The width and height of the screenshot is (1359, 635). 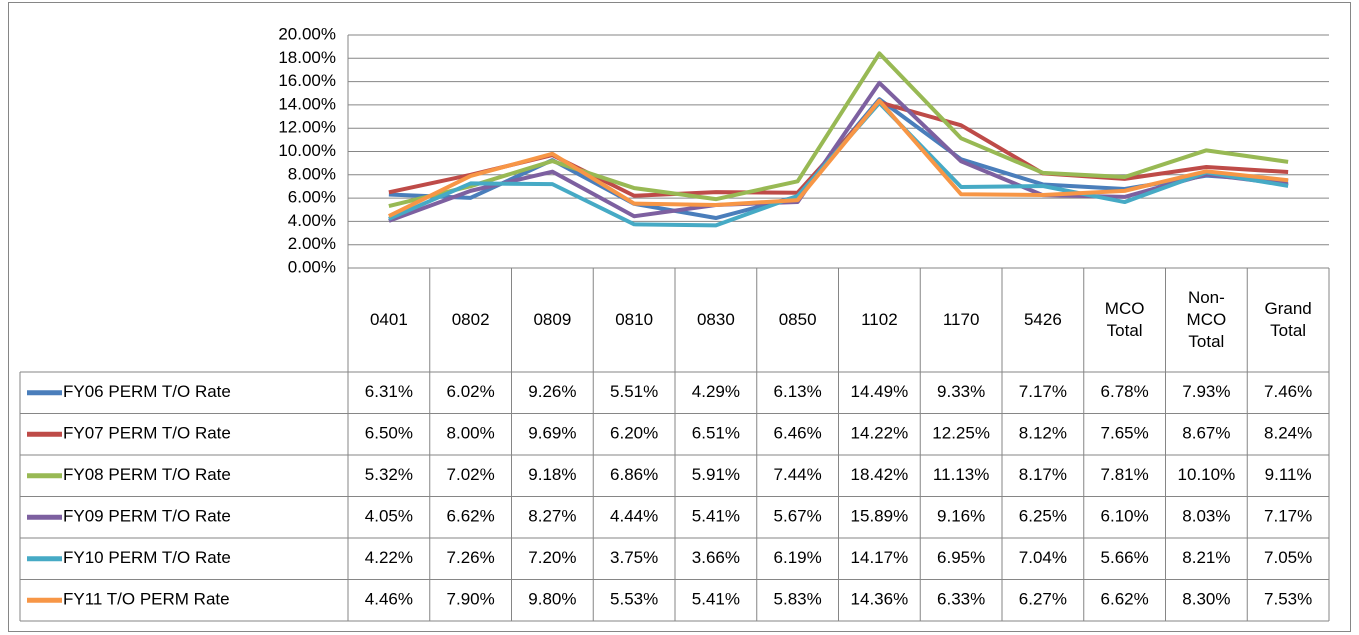 What do you see at coordinates (716, 391) in the screenshot?
I see `data-table-value: 4.29%` at bounding box center [716, 391].